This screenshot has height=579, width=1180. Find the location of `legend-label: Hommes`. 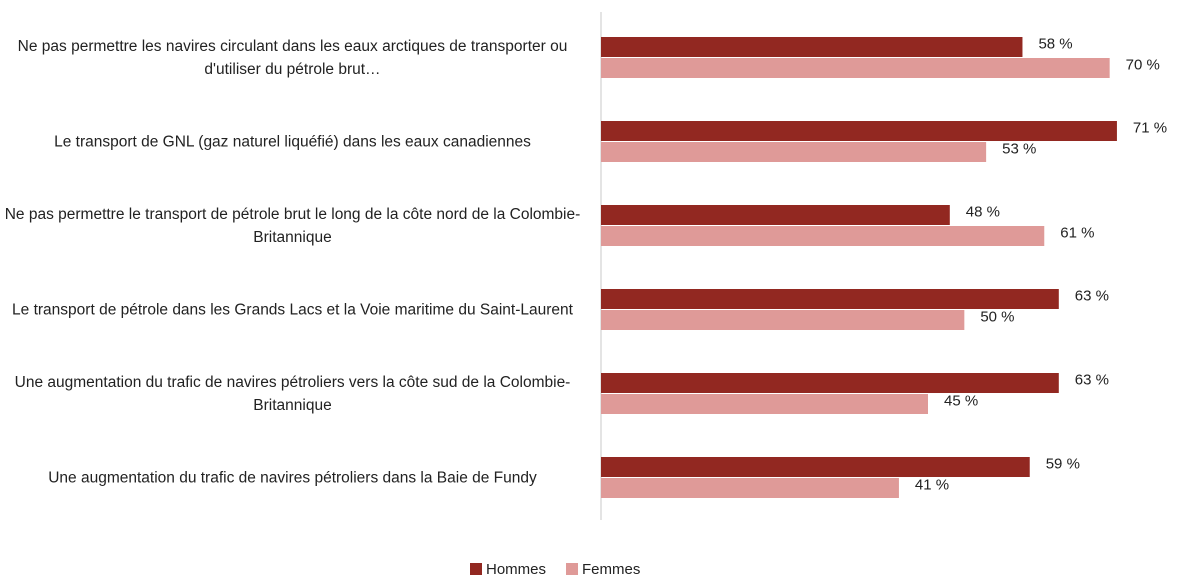

legend-label: Hommes is located at coordinates (516, 569).